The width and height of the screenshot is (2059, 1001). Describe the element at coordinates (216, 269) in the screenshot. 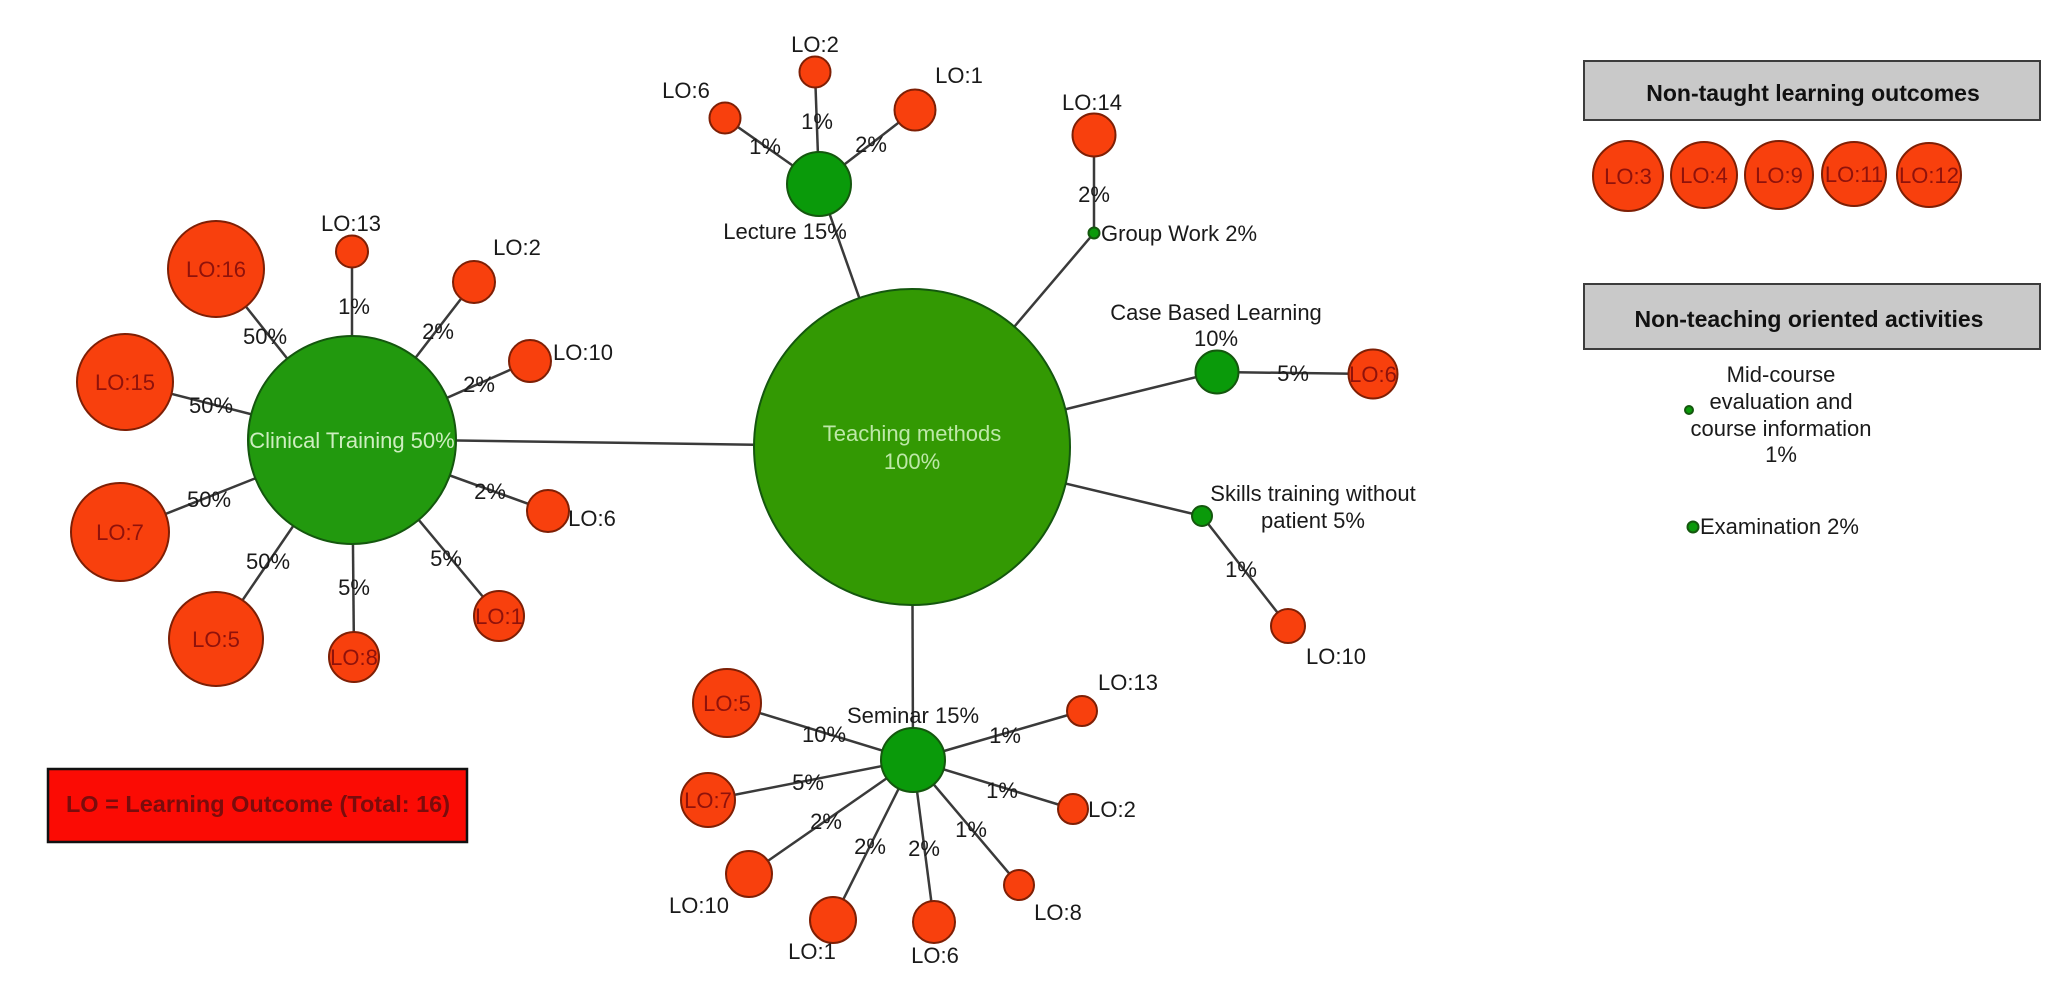

I see `svg-text: LO:16` at that location.